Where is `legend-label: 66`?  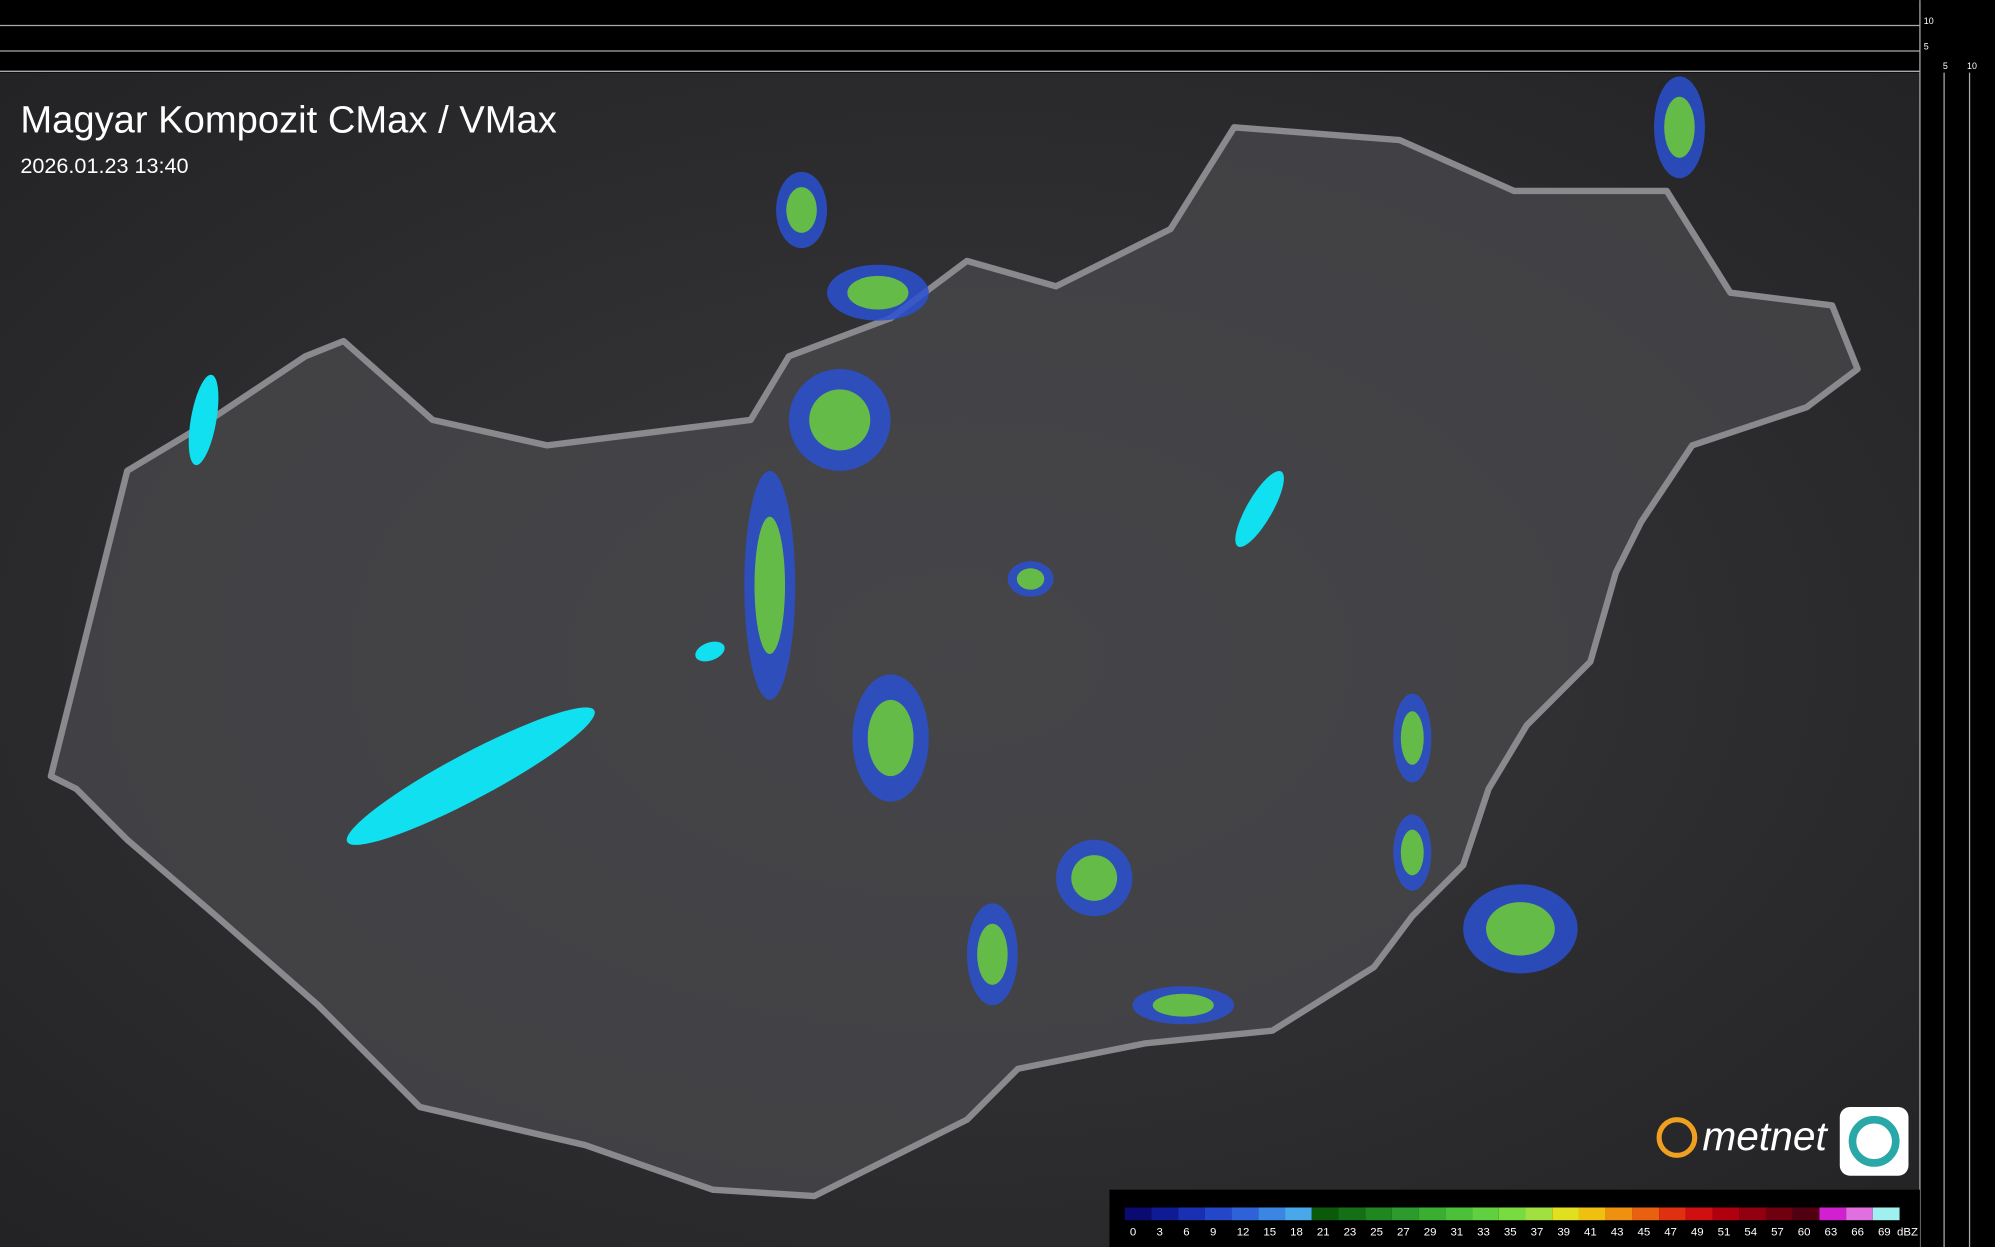 legend-label: 66 is located at coordinates (1857, 1232).